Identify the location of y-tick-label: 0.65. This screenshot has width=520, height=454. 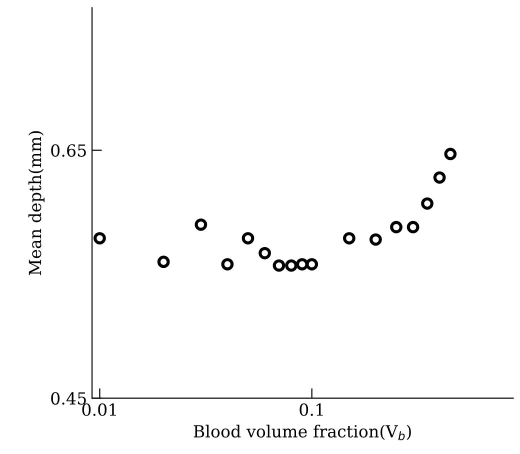
(68, 150).